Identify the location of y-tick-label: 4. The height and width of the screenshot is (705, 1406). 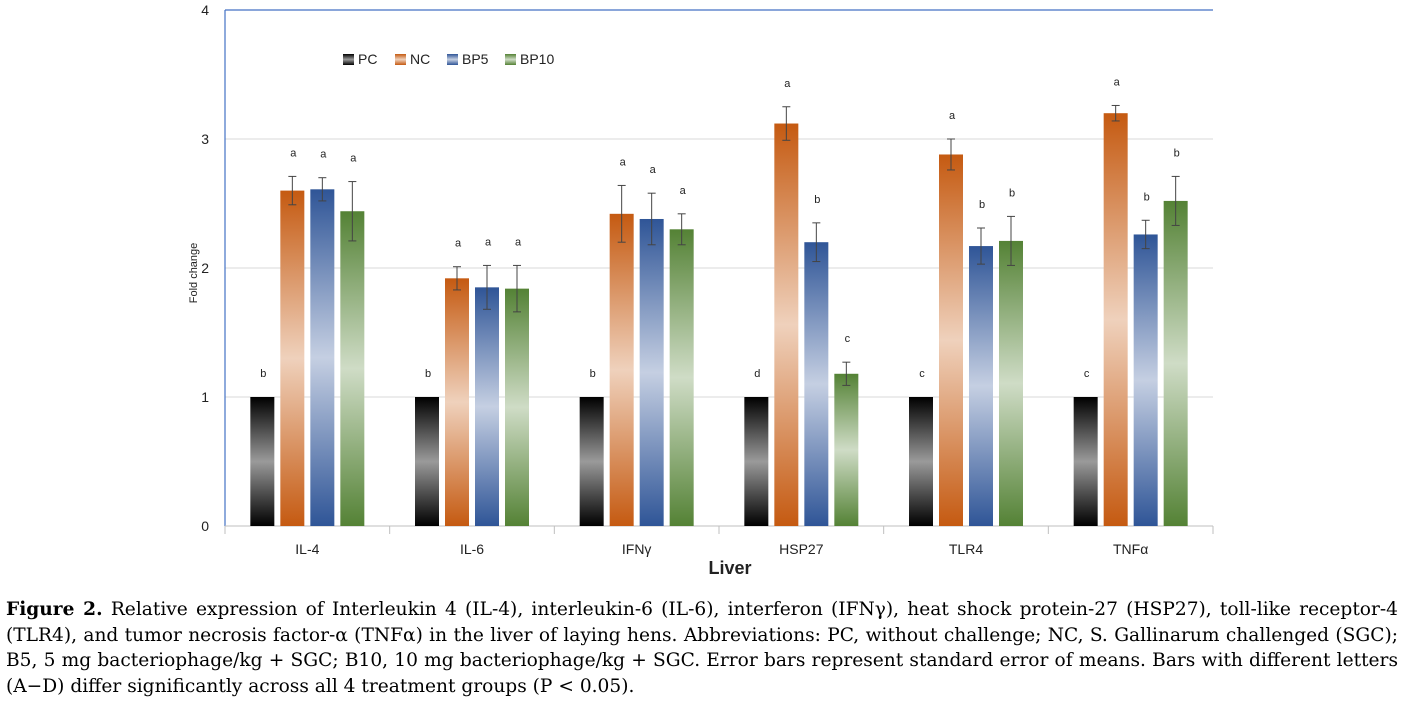
(205, 10).